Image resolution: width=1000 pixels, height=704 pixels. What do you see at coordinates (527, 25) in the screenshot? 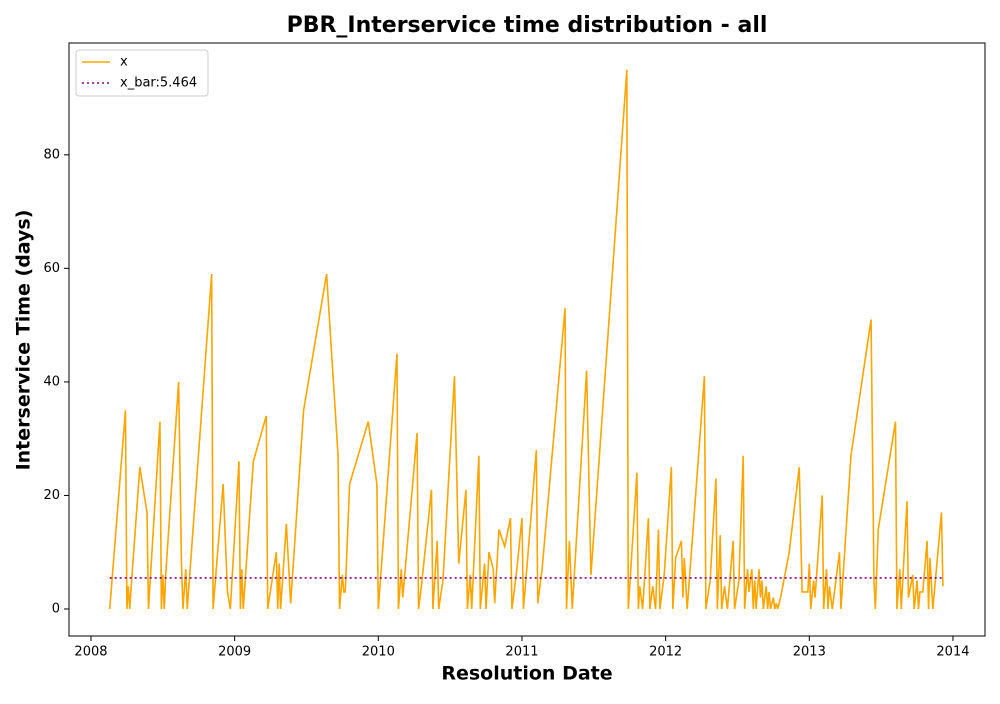
I see `chart-title: PBR_Interservice time distribution - all` at bounding box center [527, 25].